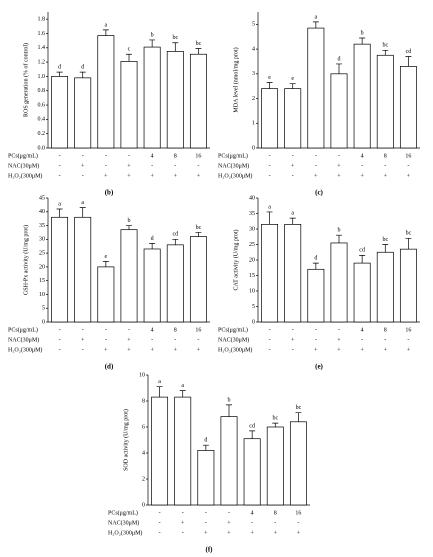  What do you see at coordinates (42, 253) in the screenshot?
I see `y-tick-label: 25` at bounding box center [42, 253].